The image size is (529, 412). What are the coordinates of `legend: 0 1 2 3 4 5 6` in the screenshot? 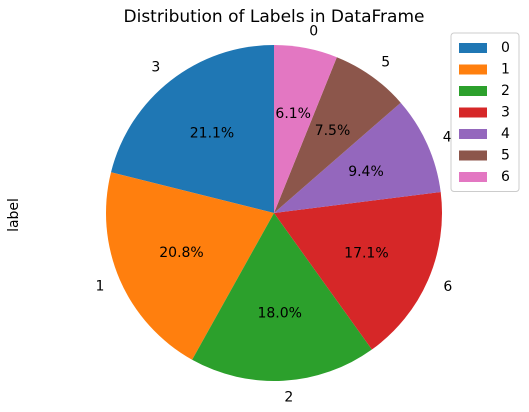 It's located at (485, 112).